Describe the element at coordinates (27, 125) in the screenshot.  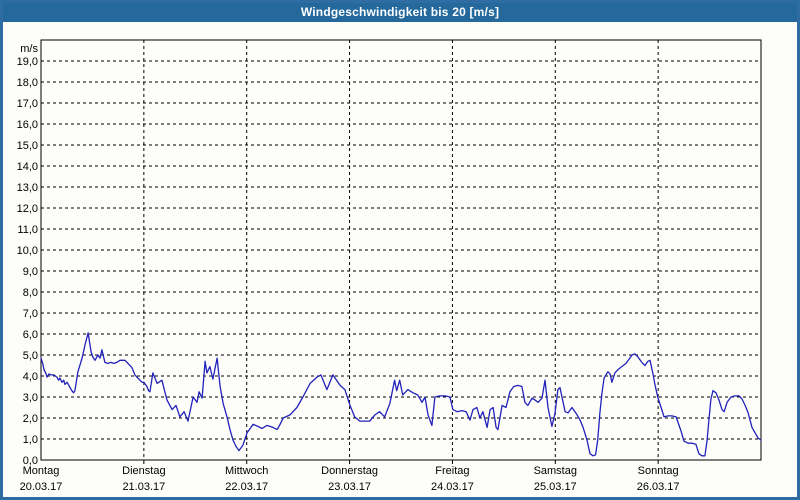
I see `y-tick-label: 16,0` at that location.